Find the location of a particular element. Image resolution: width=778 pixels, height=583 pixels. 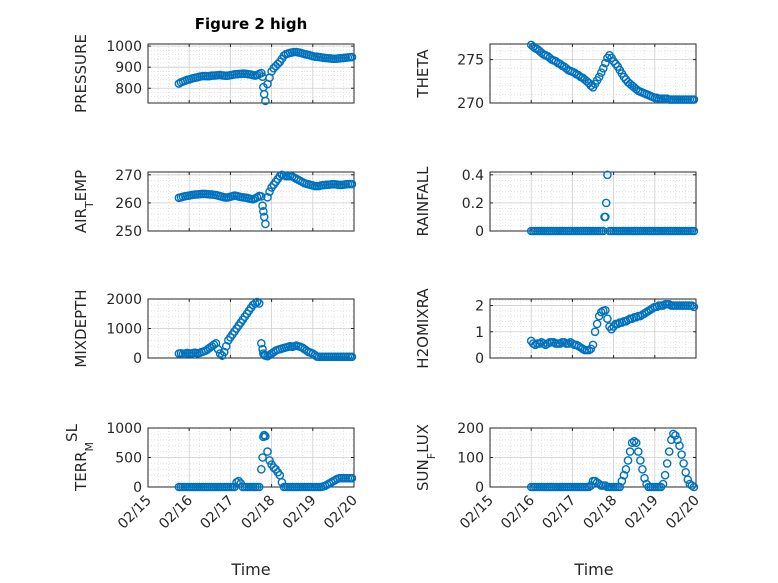

figure-title: Figure 2 high is located at coordinates (251, 24).